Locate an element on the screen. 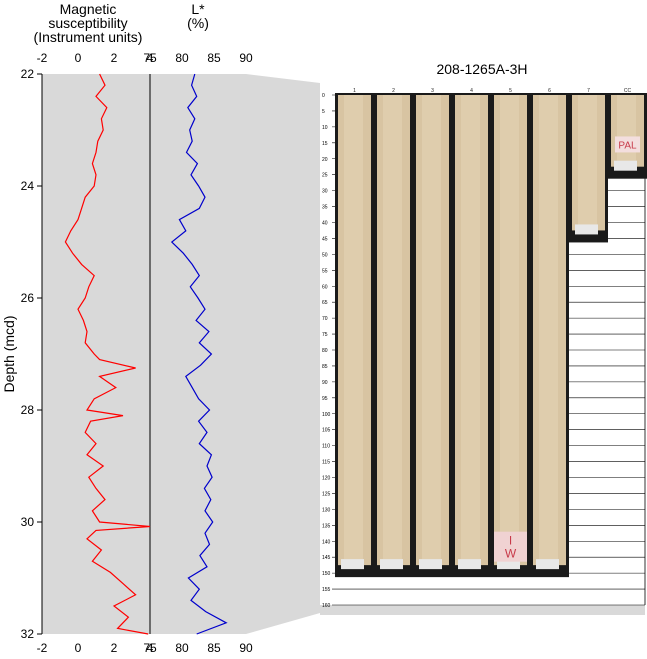 The image size is (647, 659). l-bottom-tick-label: 85 is located at coordinates (214, 648).